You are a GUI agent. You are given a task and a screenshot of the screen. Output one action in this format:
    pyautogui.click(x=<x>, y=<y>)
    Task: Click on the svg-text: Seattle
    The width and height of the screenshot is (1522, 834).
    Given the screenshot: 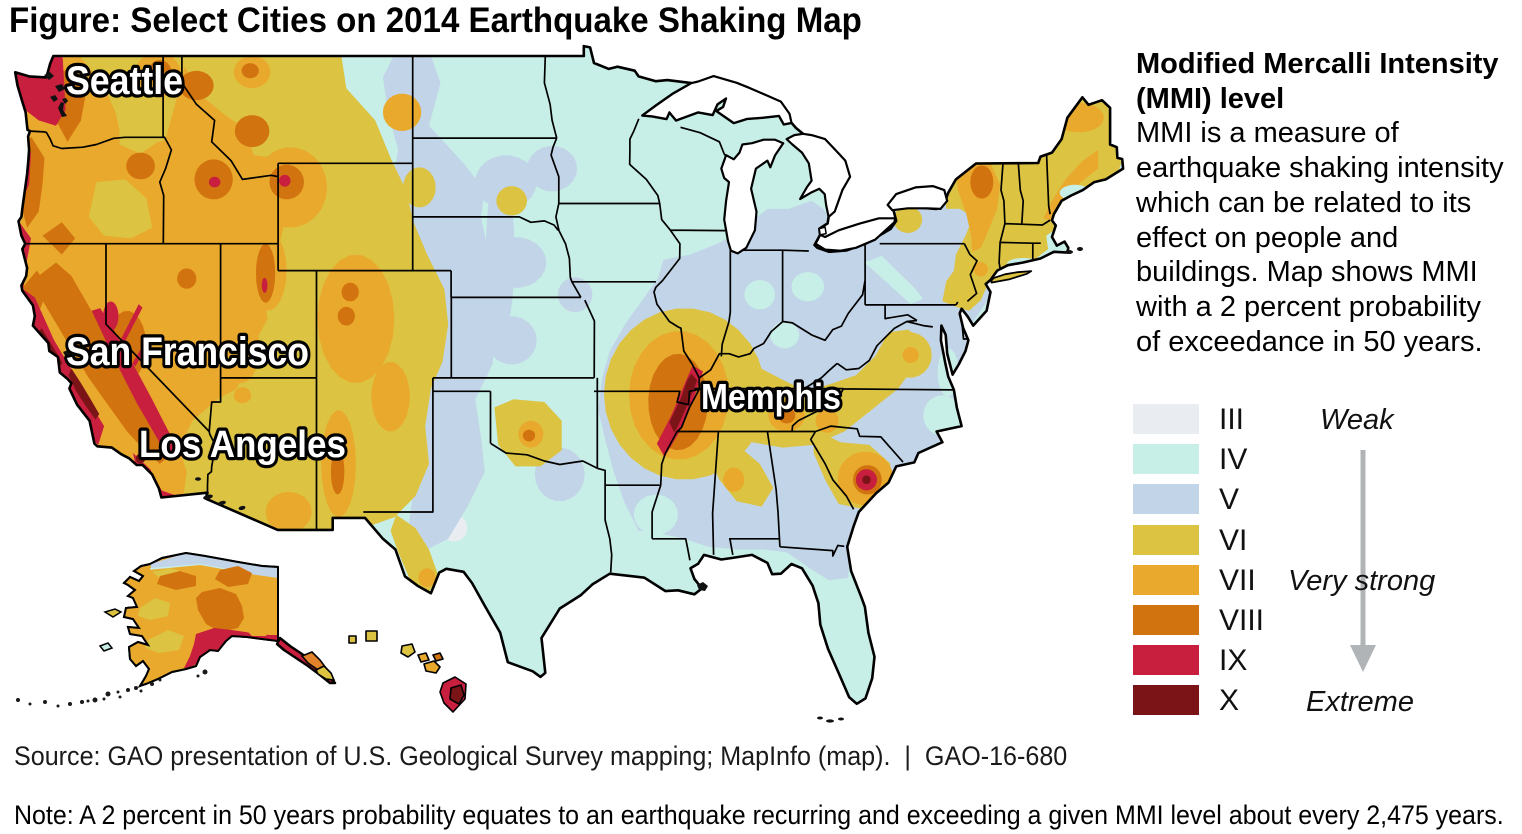 What is the action you would take?
    pyautogui.click(x=124, y=81)
    